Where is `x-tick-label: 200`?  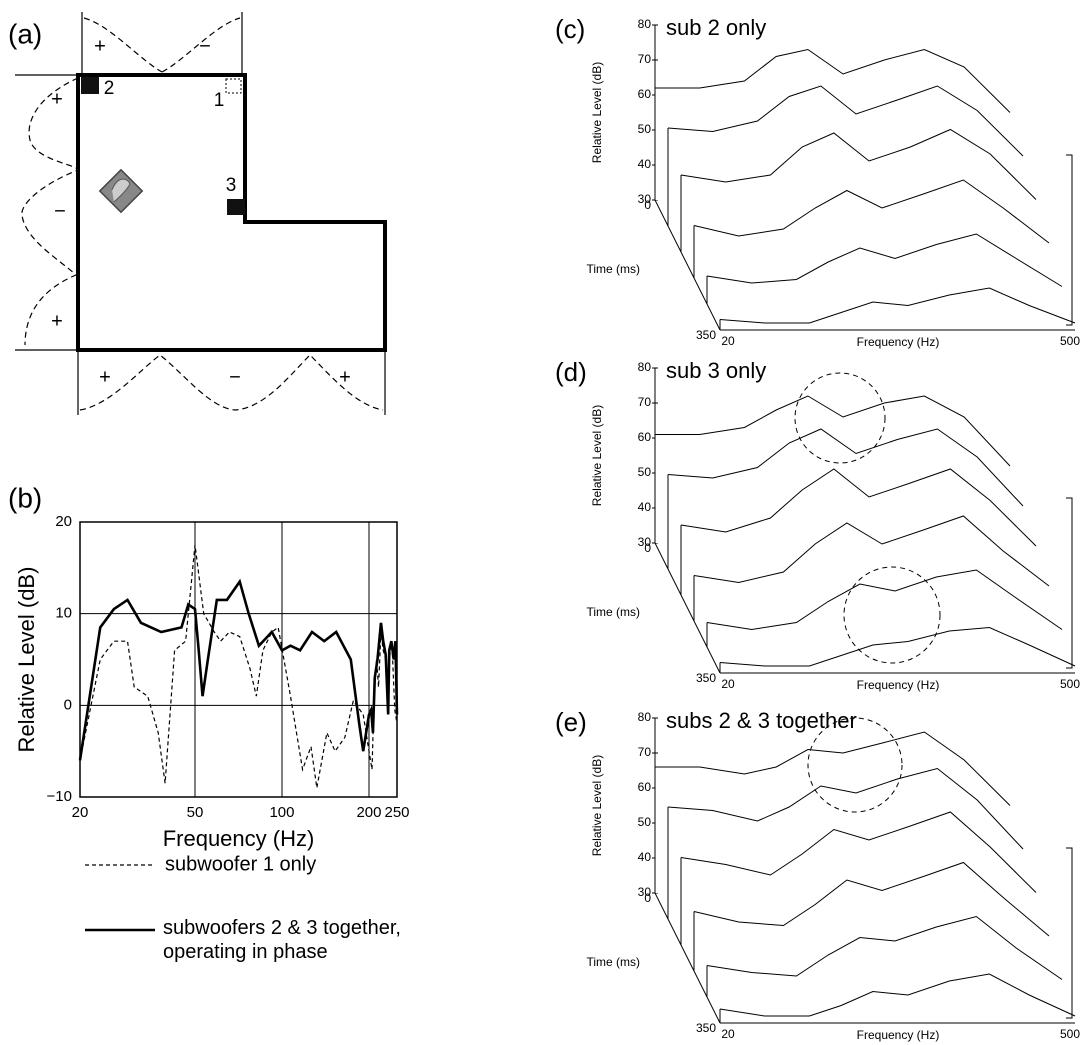
x-tick-label: 200 is located at coordinates (368, 812).